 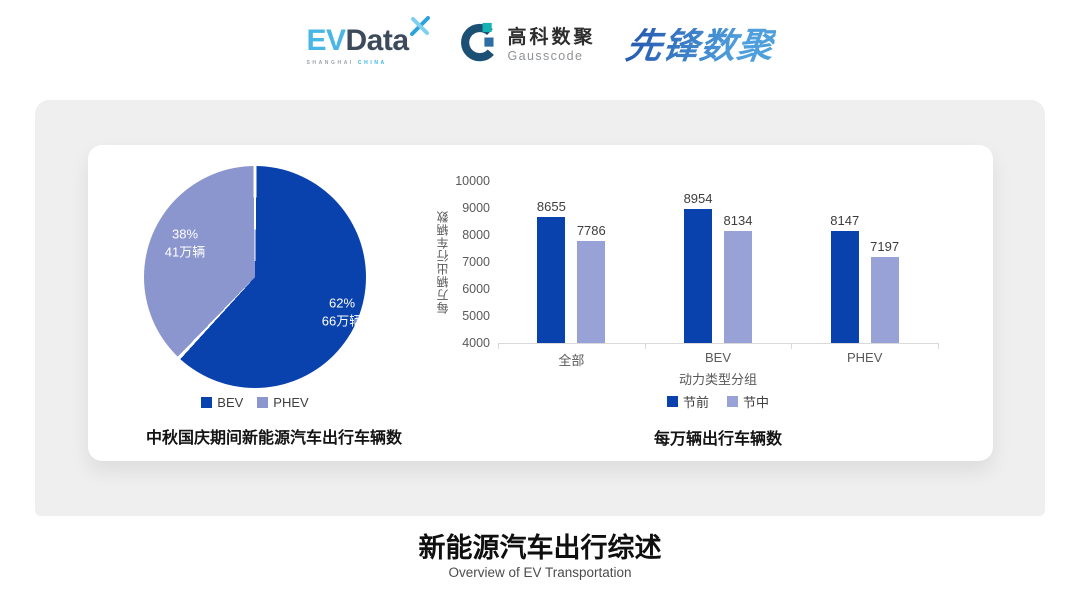 What do you see at coordinates (342, 303) in the screenshot?
I see `pie-label-bev-percent: 62%` at bounding box center [342, 303].